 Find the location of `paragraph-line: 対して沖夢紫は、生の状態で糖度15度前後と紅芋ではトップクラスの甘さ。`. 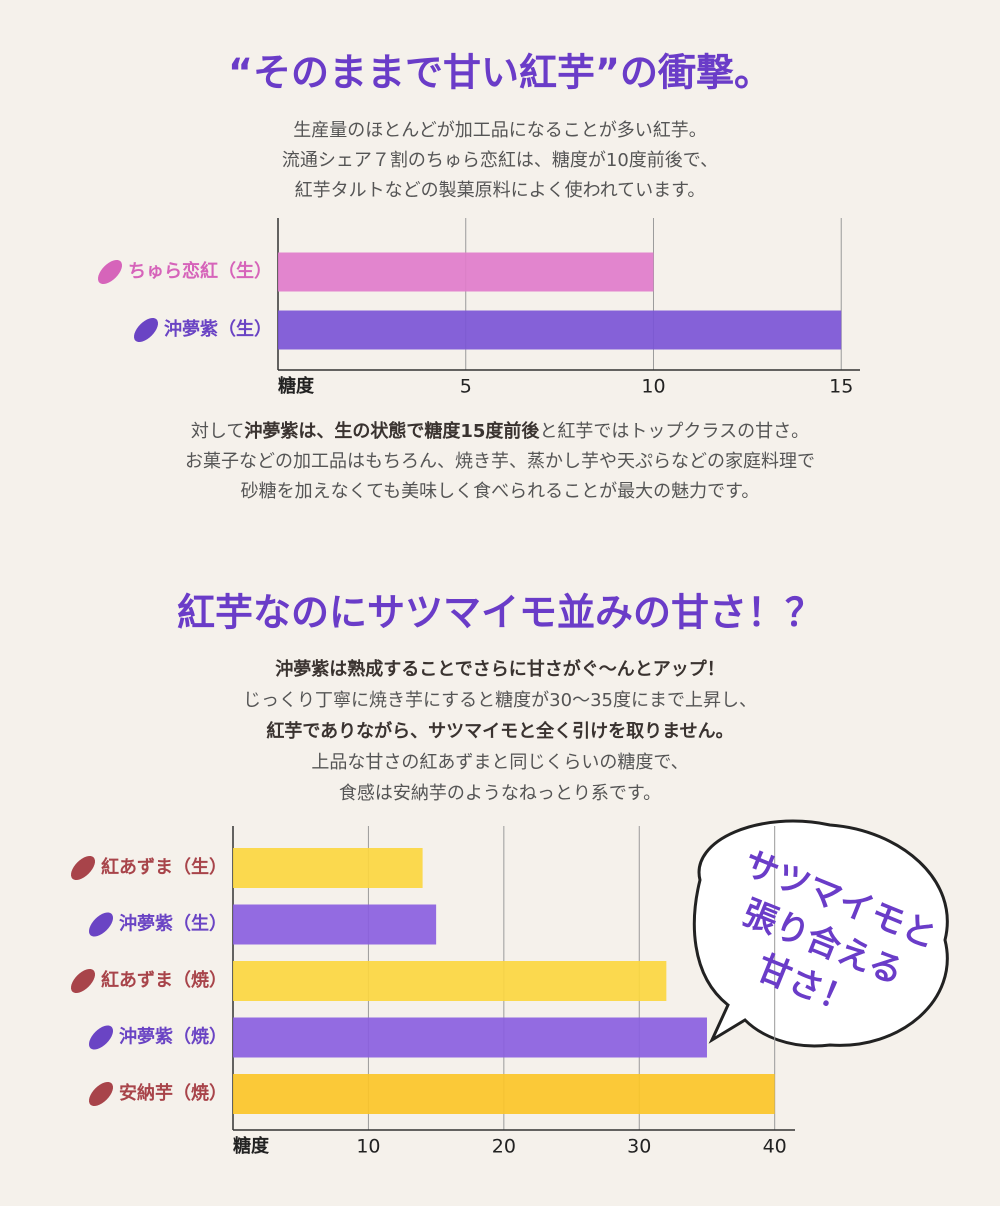

paragraph-line: 対して沖夢紫は、生の状態で糖度15度前後と紅芋ではトップクラスの甘さ。 is located at coordinates (500, 431).